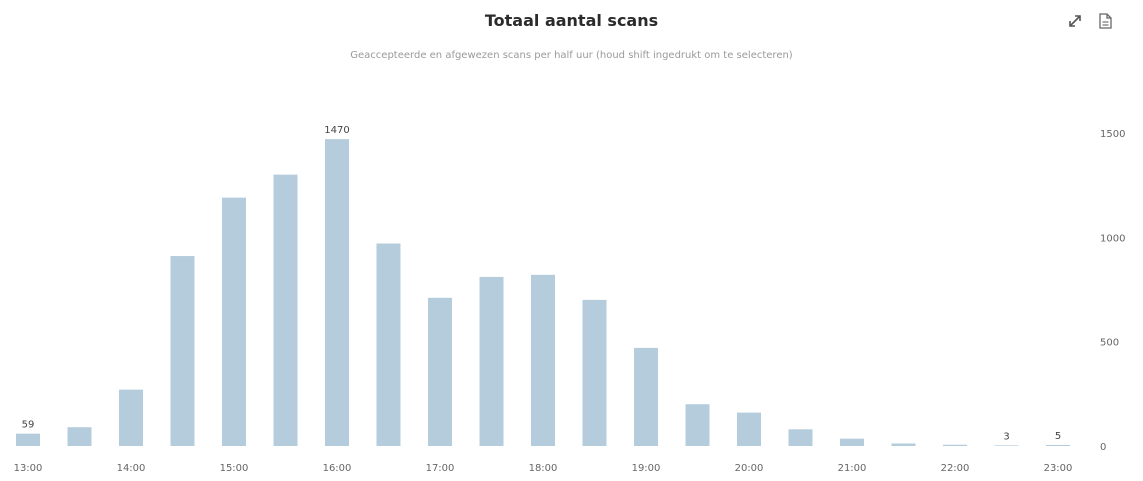 This screenshot has width=1143, height=481. Describe the element at coordinates (1103, 447) in the screenshot. I see `y-tick-label: 0` at that location.